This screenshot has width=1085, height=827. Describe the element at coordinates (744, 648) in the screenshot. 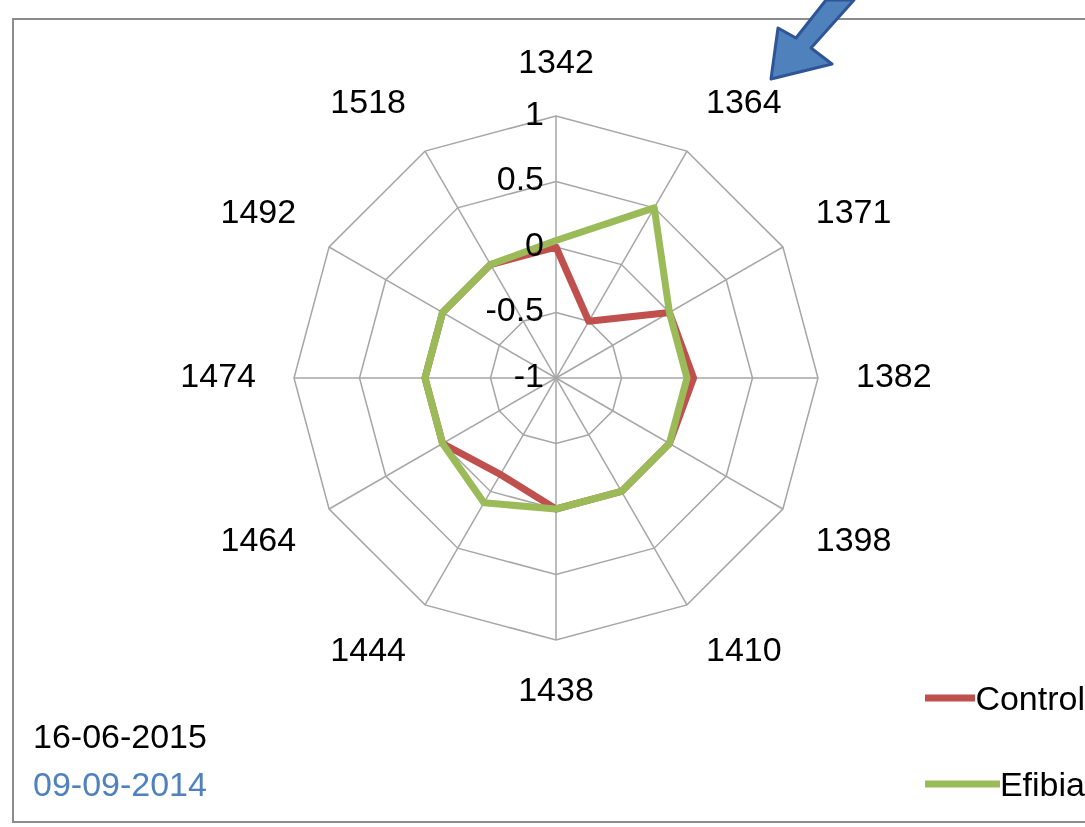

I see `spoke-label: 1410` at that location.